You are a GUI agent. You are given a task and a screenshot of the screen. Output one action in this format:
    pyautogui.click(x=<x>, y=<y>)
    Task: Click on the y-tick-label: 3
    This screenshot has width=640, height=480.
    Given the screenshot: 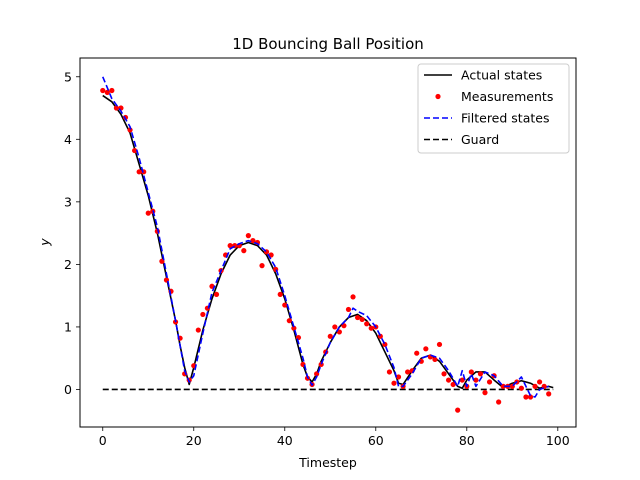 What is the action you would take?
    pyautogui.click(x=68, y=201)
    